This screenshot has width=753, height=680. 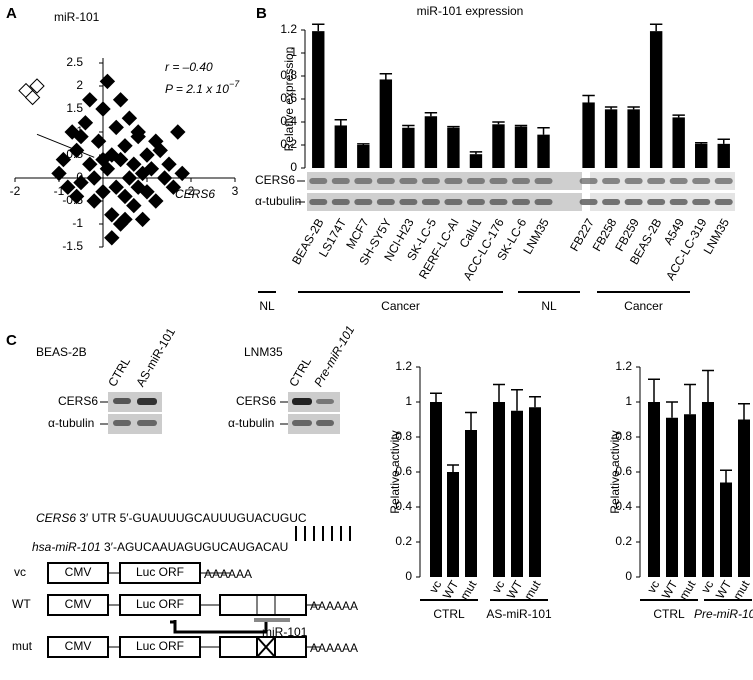 What do you see at coordinates (549, 306) in the screenshot?
I see `group-label: NL` at bounding box center [549, 306].